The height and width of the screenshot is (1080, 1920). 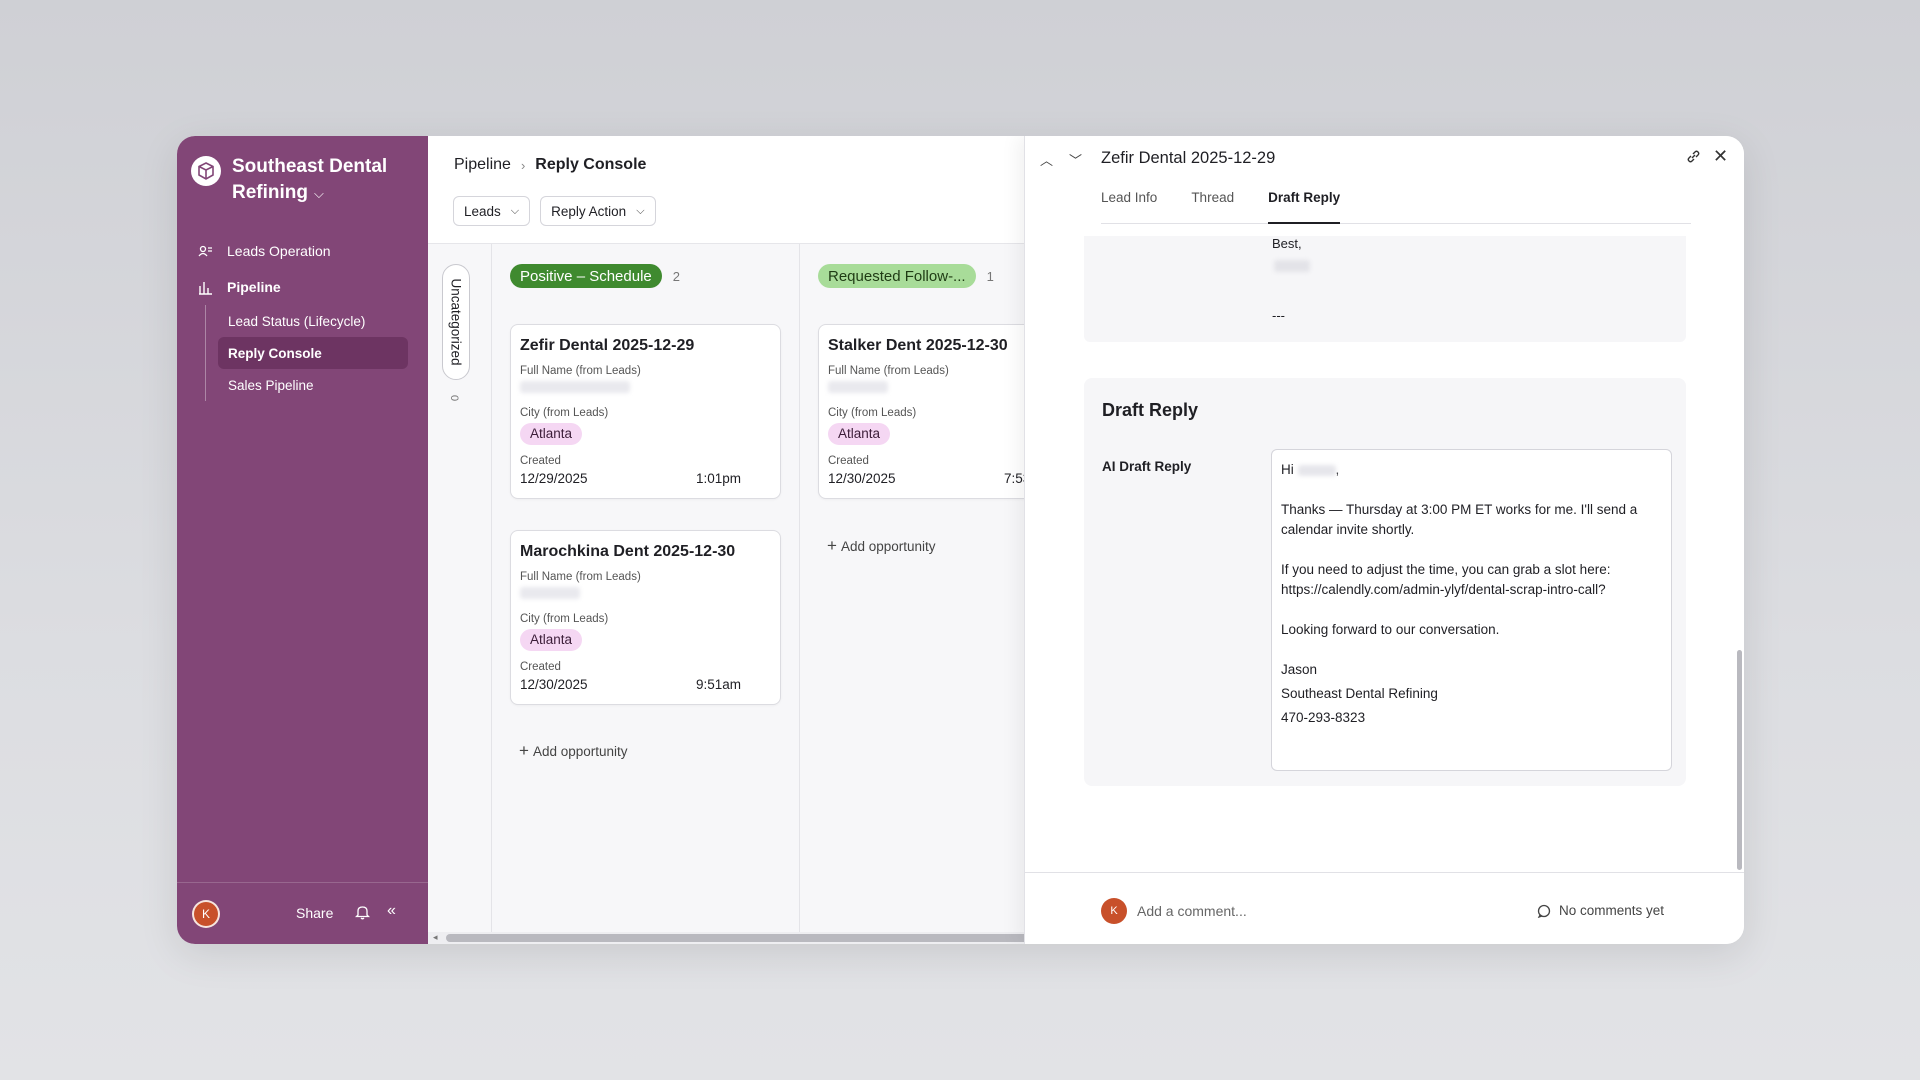 I want to click on sidebar-footer: K Share «, so click(x=302, y=913).